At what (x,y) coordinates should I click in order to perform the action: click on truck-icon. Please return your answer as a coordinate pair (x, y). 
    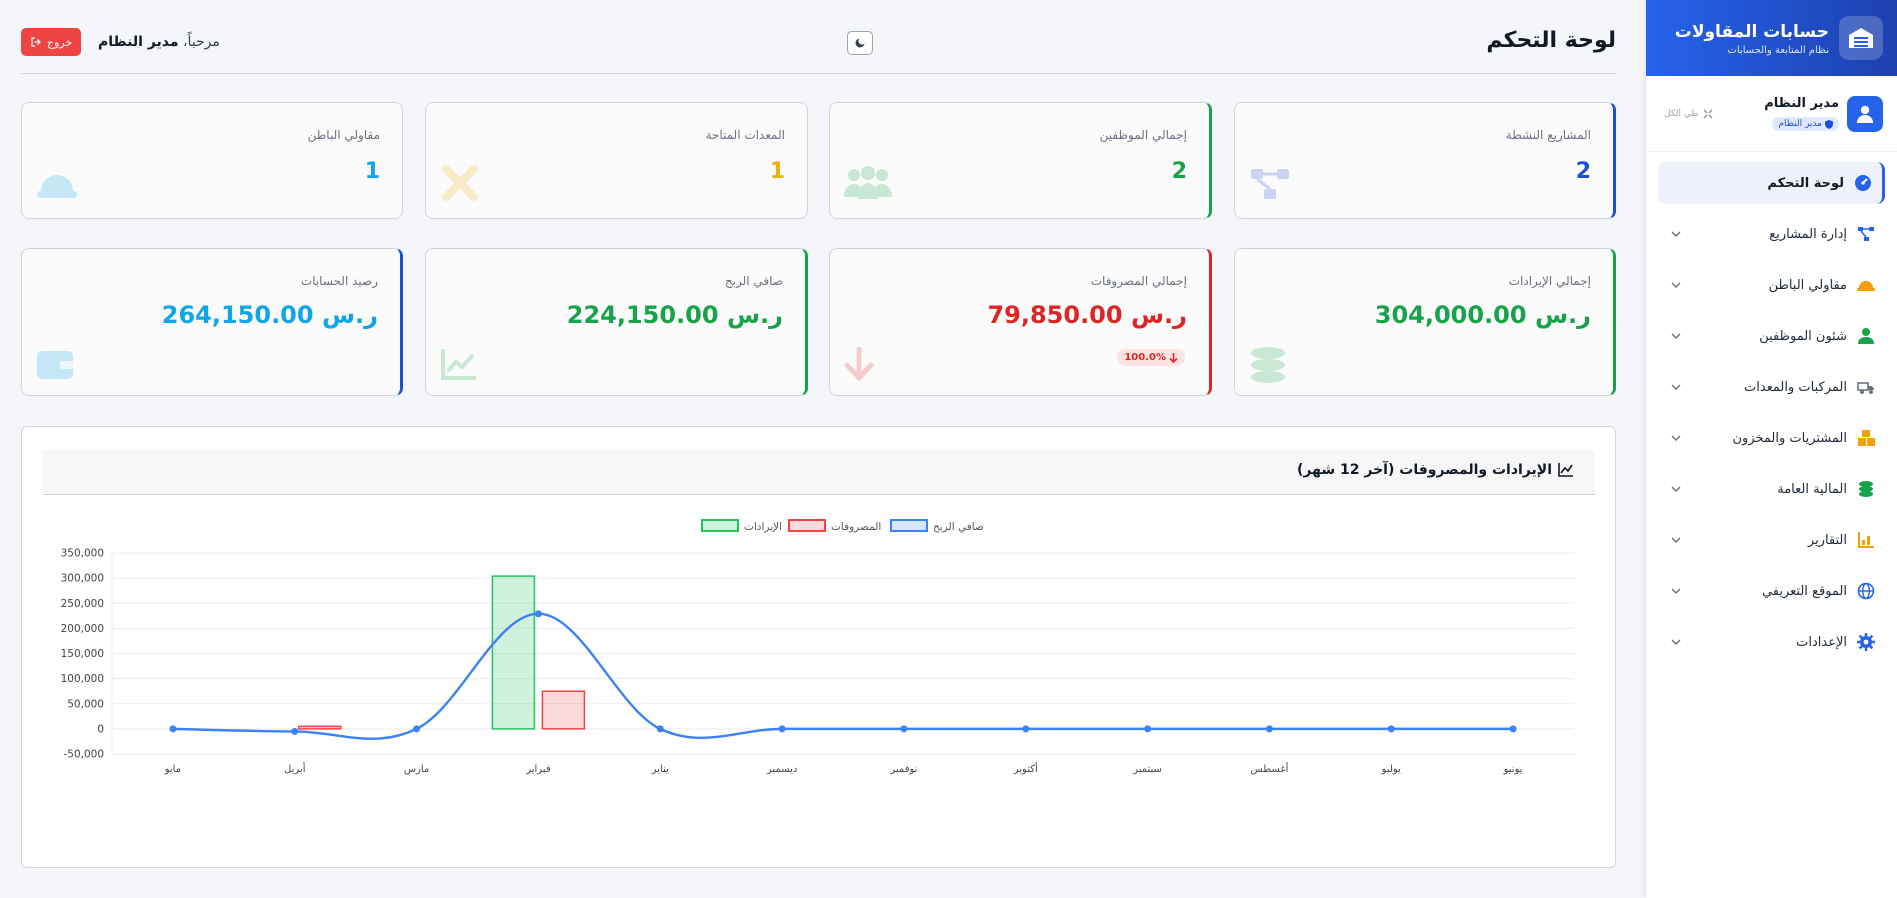
    Looking at the image, I should click on (1865, 388).